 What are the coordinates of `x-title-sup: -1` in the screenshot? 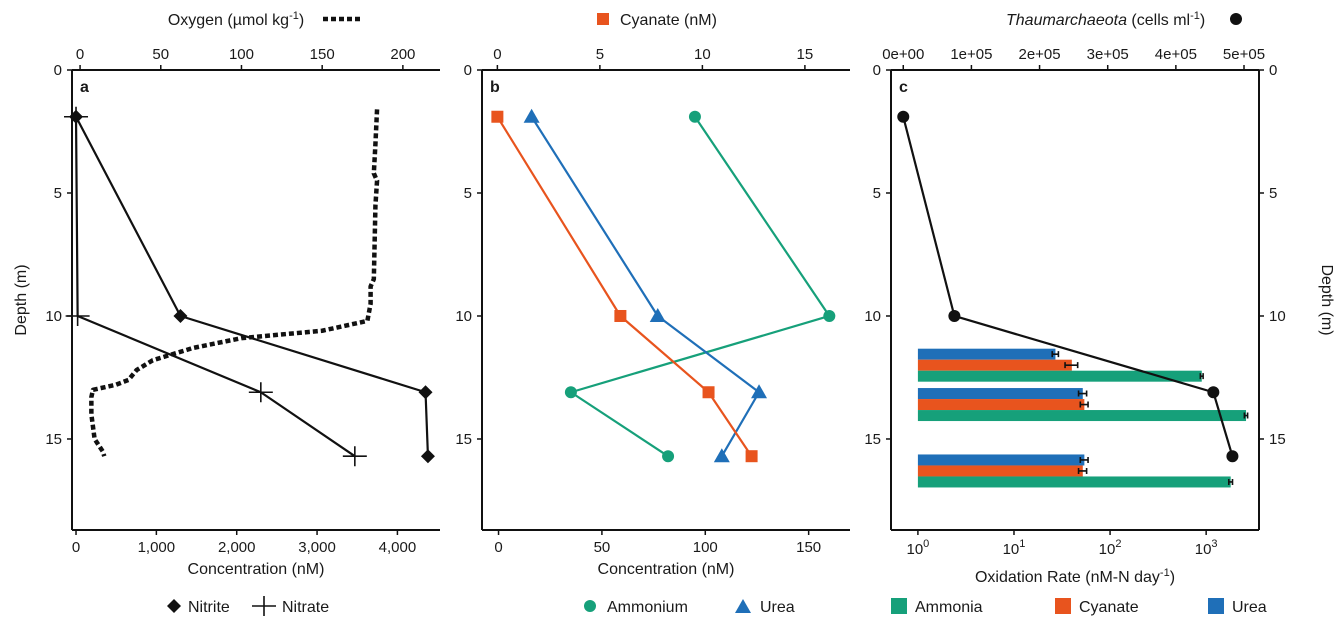 It's located at (1165, 573).